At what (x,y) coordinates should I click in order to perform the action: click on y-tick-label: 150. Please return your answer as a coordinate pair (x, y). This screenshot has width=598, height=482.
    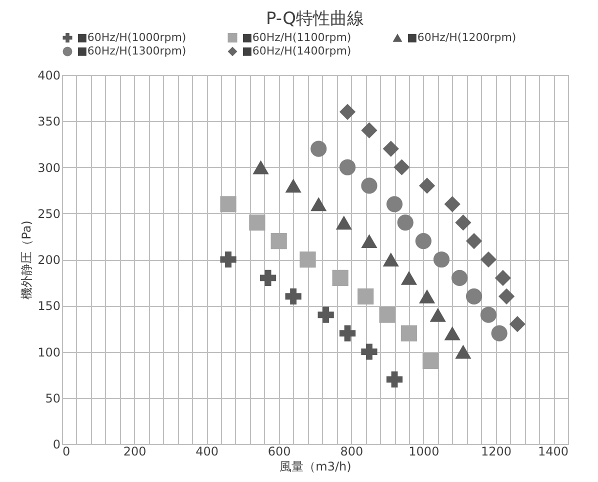
    Looking at the image, I should click on (49, 306).